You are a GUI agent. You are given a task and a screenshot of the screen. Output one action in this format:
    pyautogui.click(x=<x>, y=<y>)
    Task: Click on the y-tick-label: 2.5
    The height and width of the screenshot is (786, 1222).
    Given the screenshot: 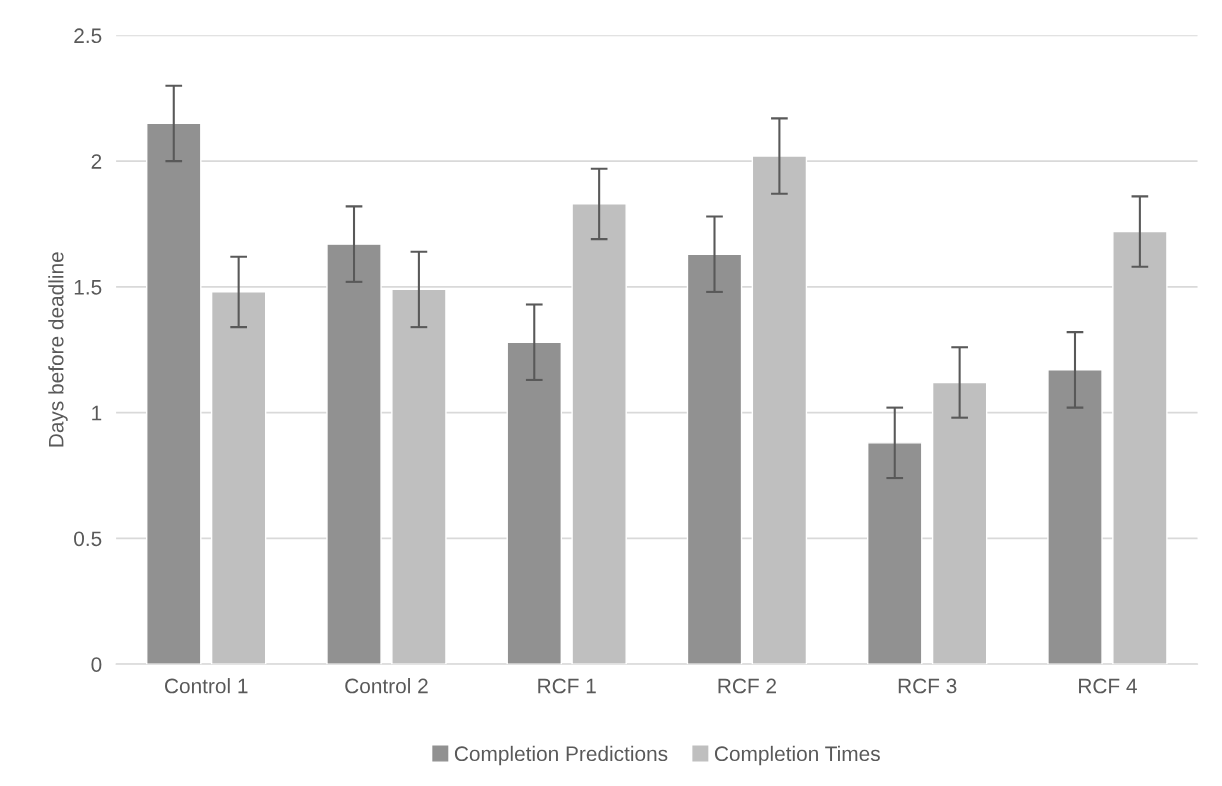 What is the action you would take?
    pyautogui.click(x=88, y=36)
    